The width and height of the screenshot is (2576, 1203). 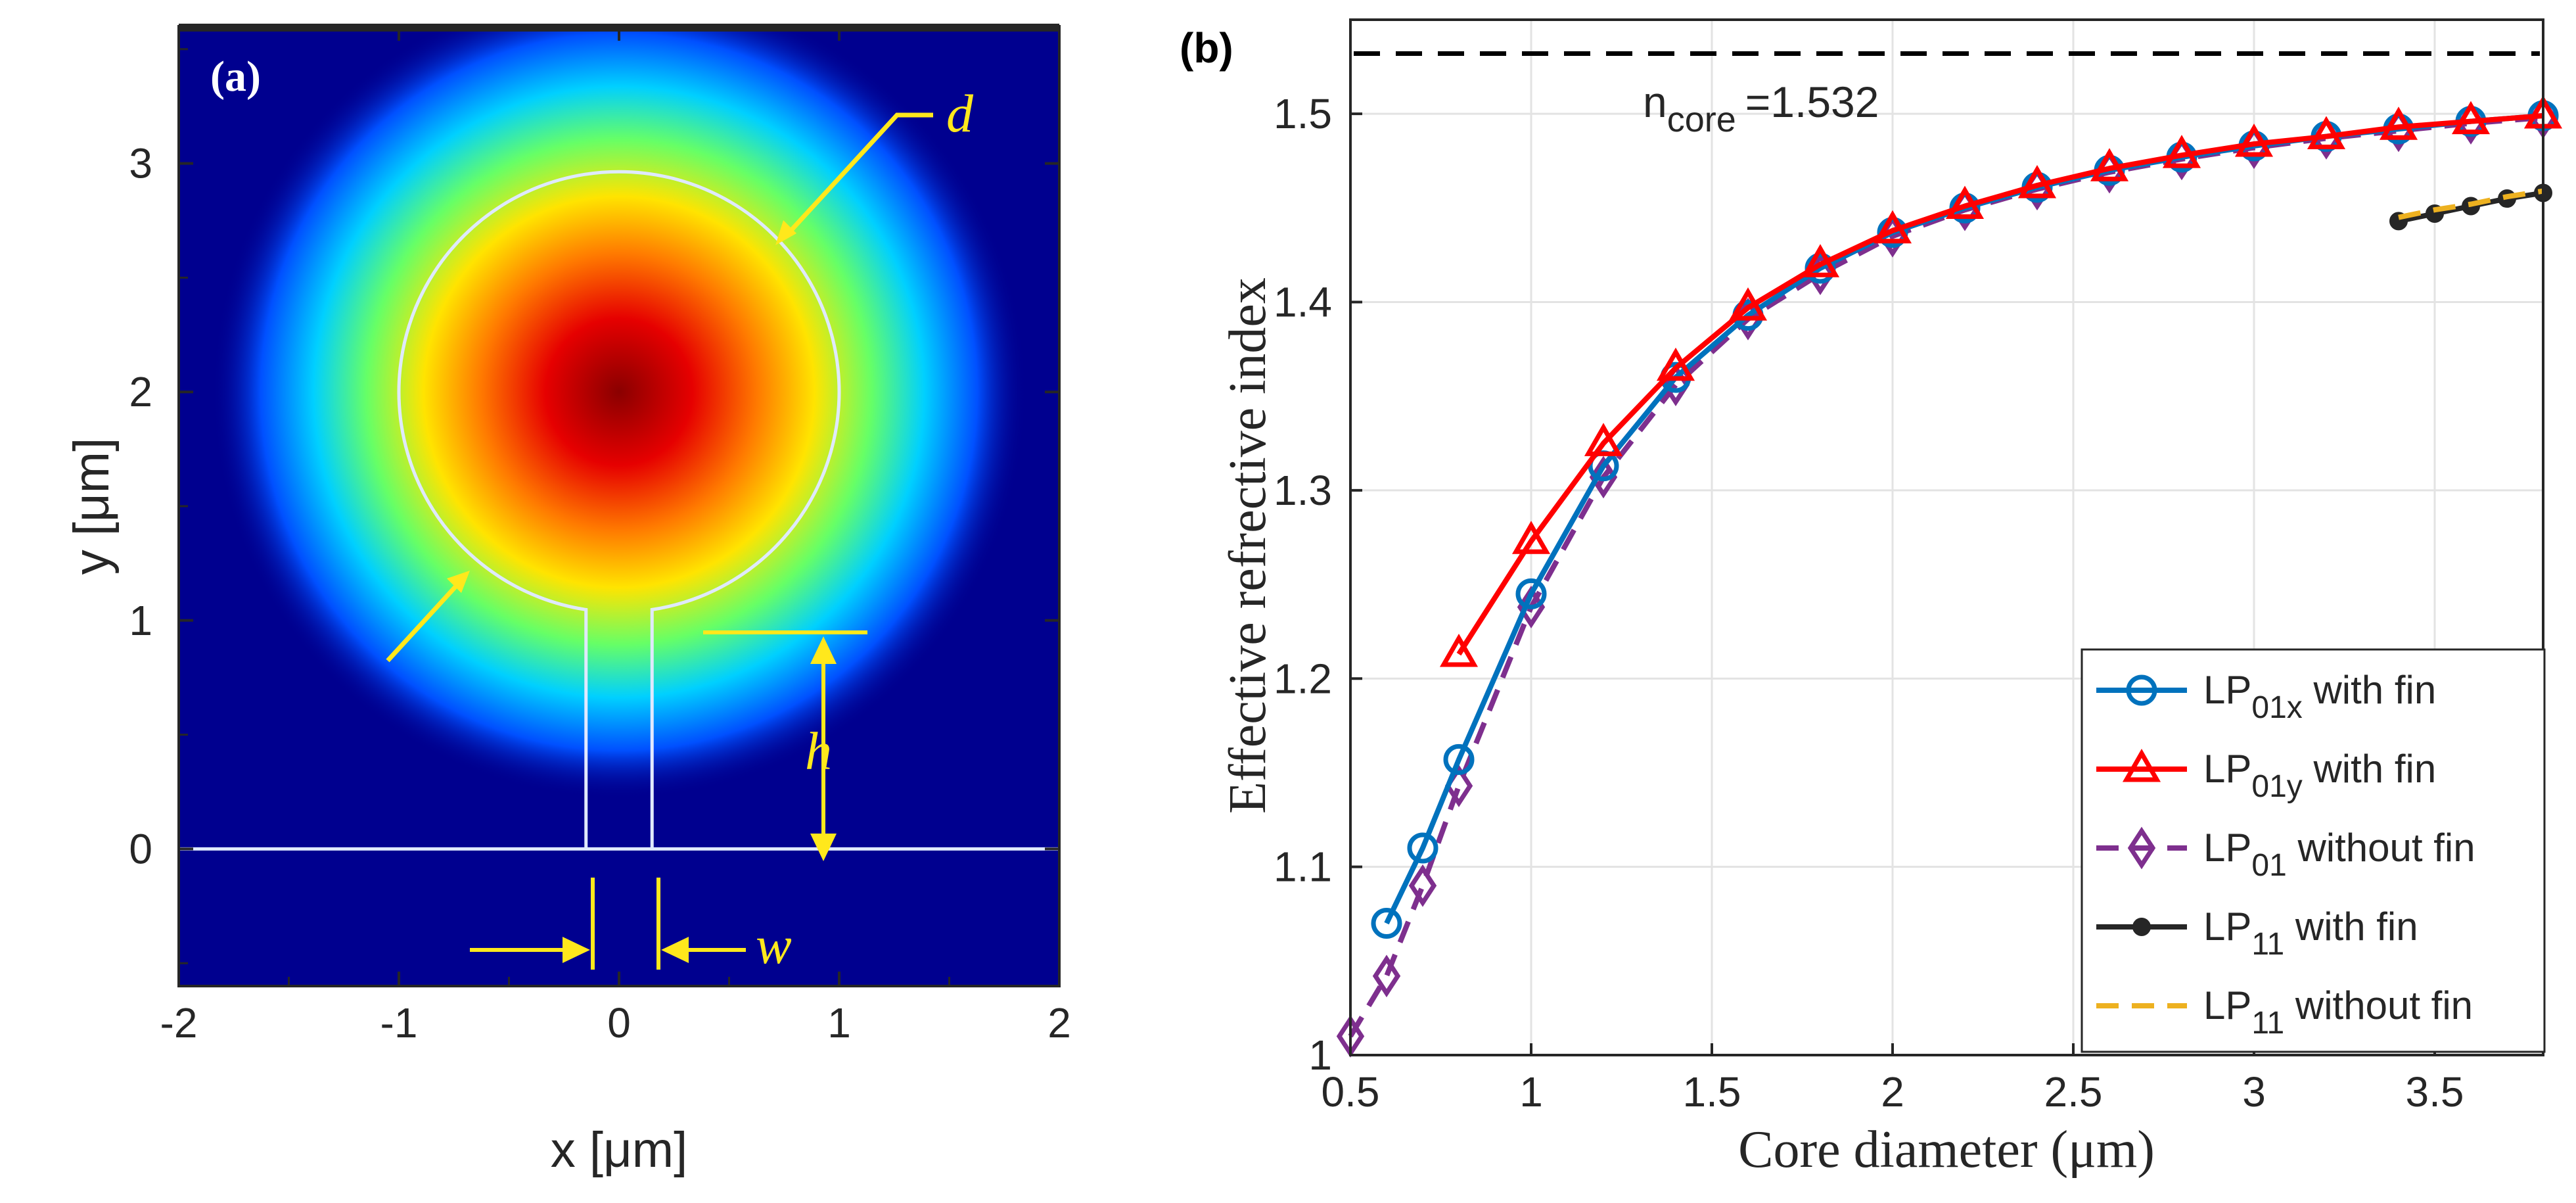 I want to click on series-line, so click(x=2471, y=204).